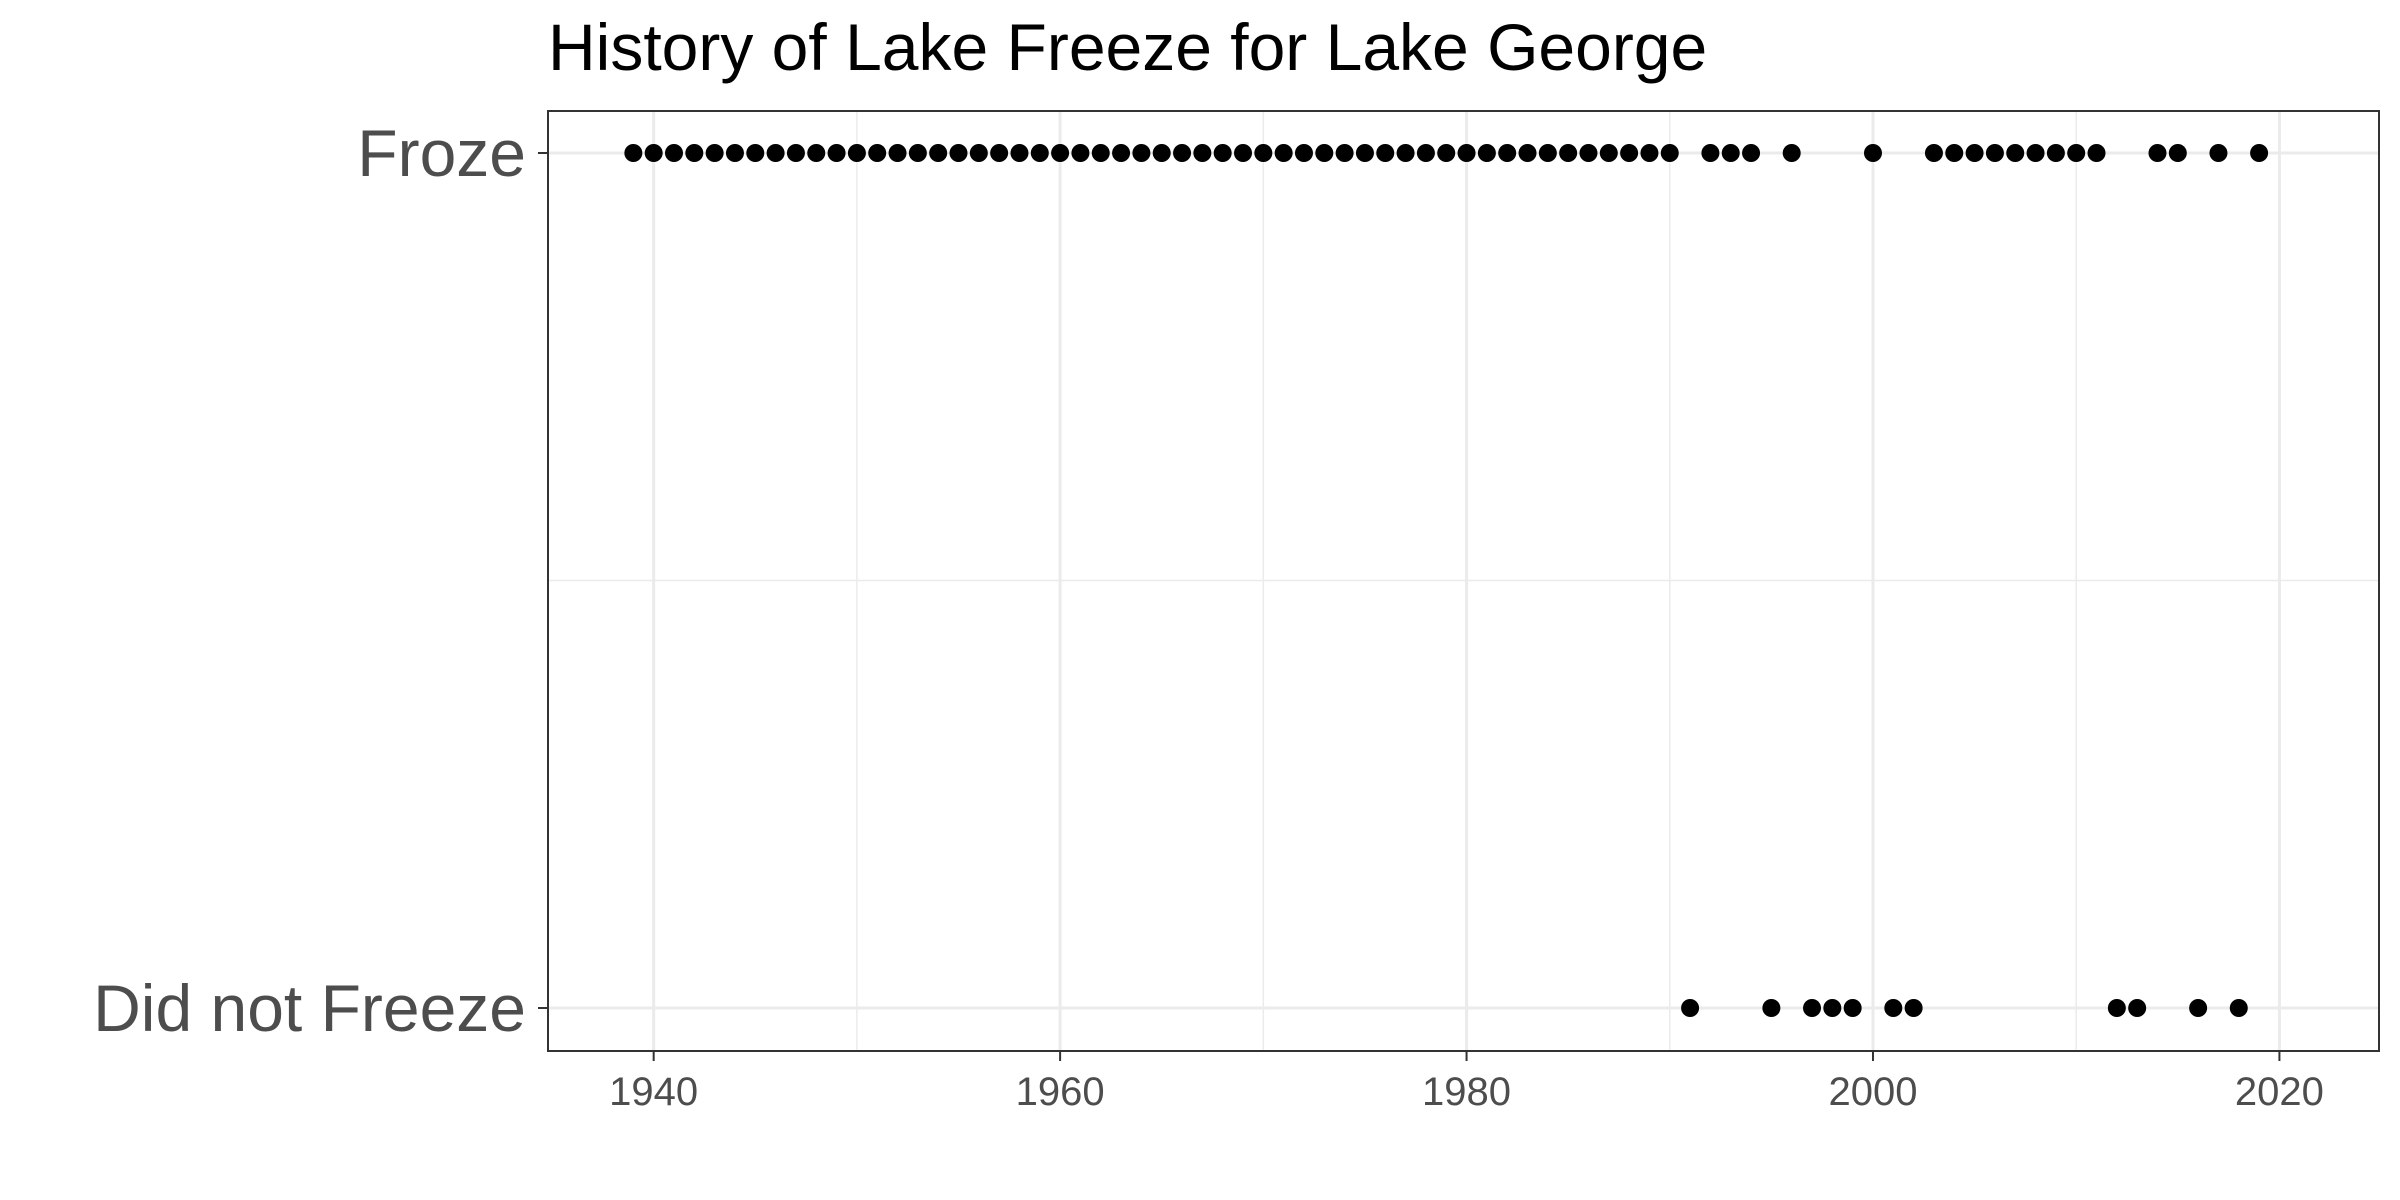  I want to click on y-tick-label: Froze, so click(441, 153).